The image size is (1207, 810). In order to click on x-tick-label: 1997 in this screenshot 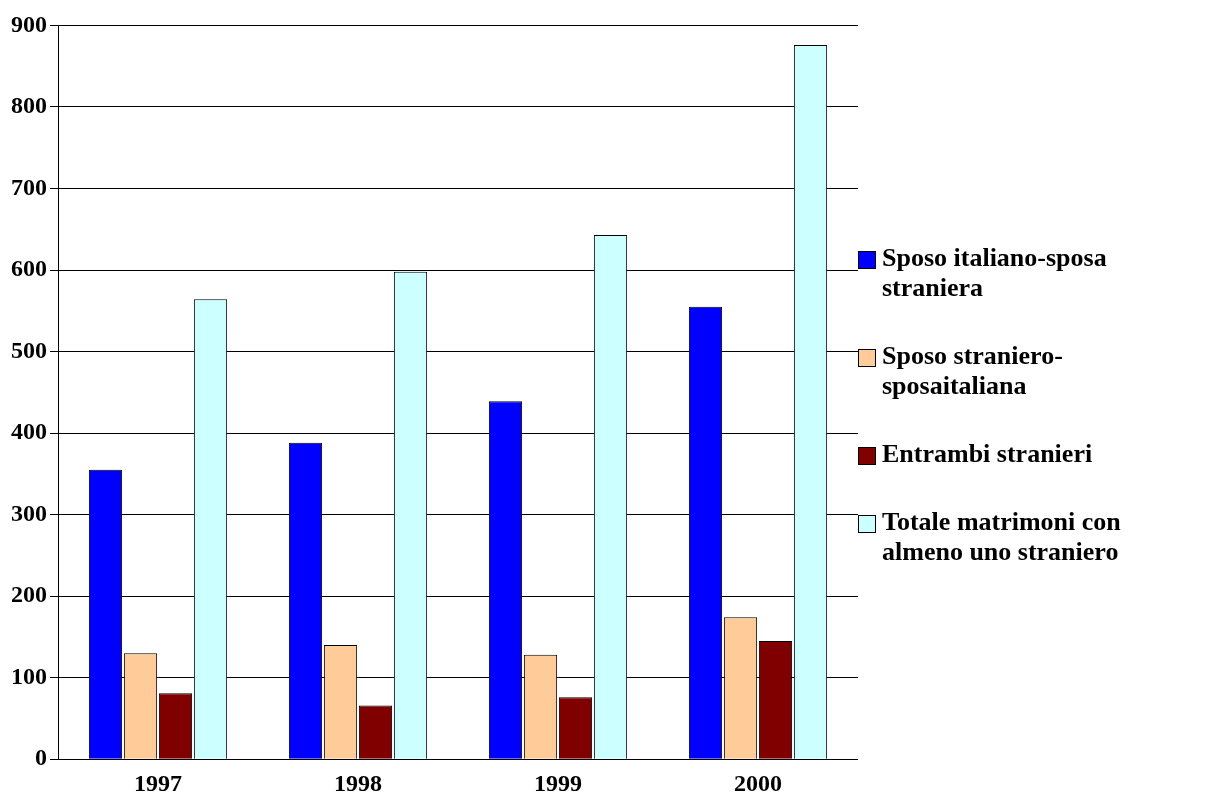, I will do `click(158, 782)`.